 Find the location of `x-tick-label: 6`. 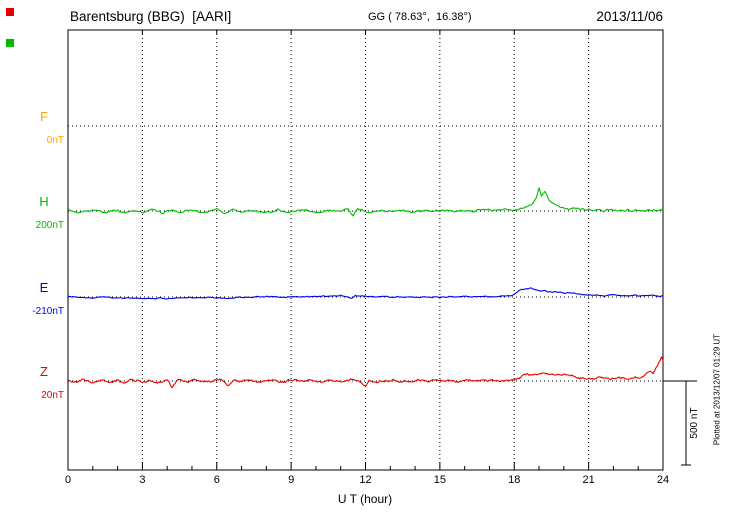

x-tick-label: 6 is located at coordinates (216, 480).